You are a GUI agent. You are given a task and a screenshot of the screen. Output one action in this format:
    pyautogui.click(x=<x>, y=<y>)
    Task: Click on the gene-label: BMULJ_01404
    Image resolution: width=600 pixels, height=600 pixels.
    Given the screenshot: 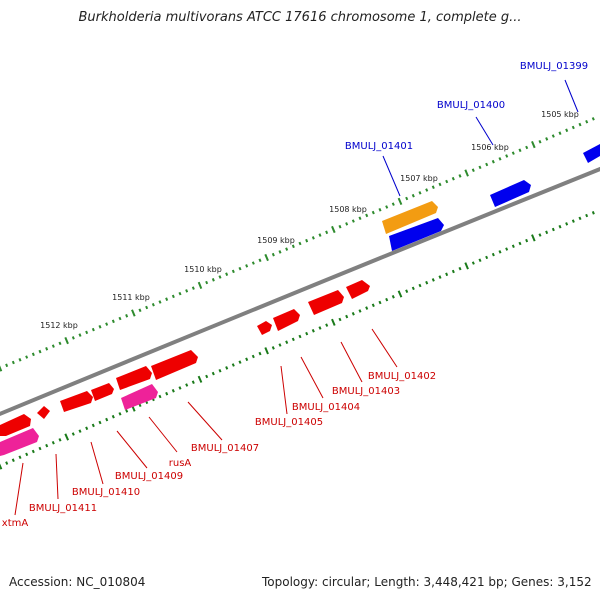 What is the action you would take?
    pyautogui.click(x=326, y=407)
    